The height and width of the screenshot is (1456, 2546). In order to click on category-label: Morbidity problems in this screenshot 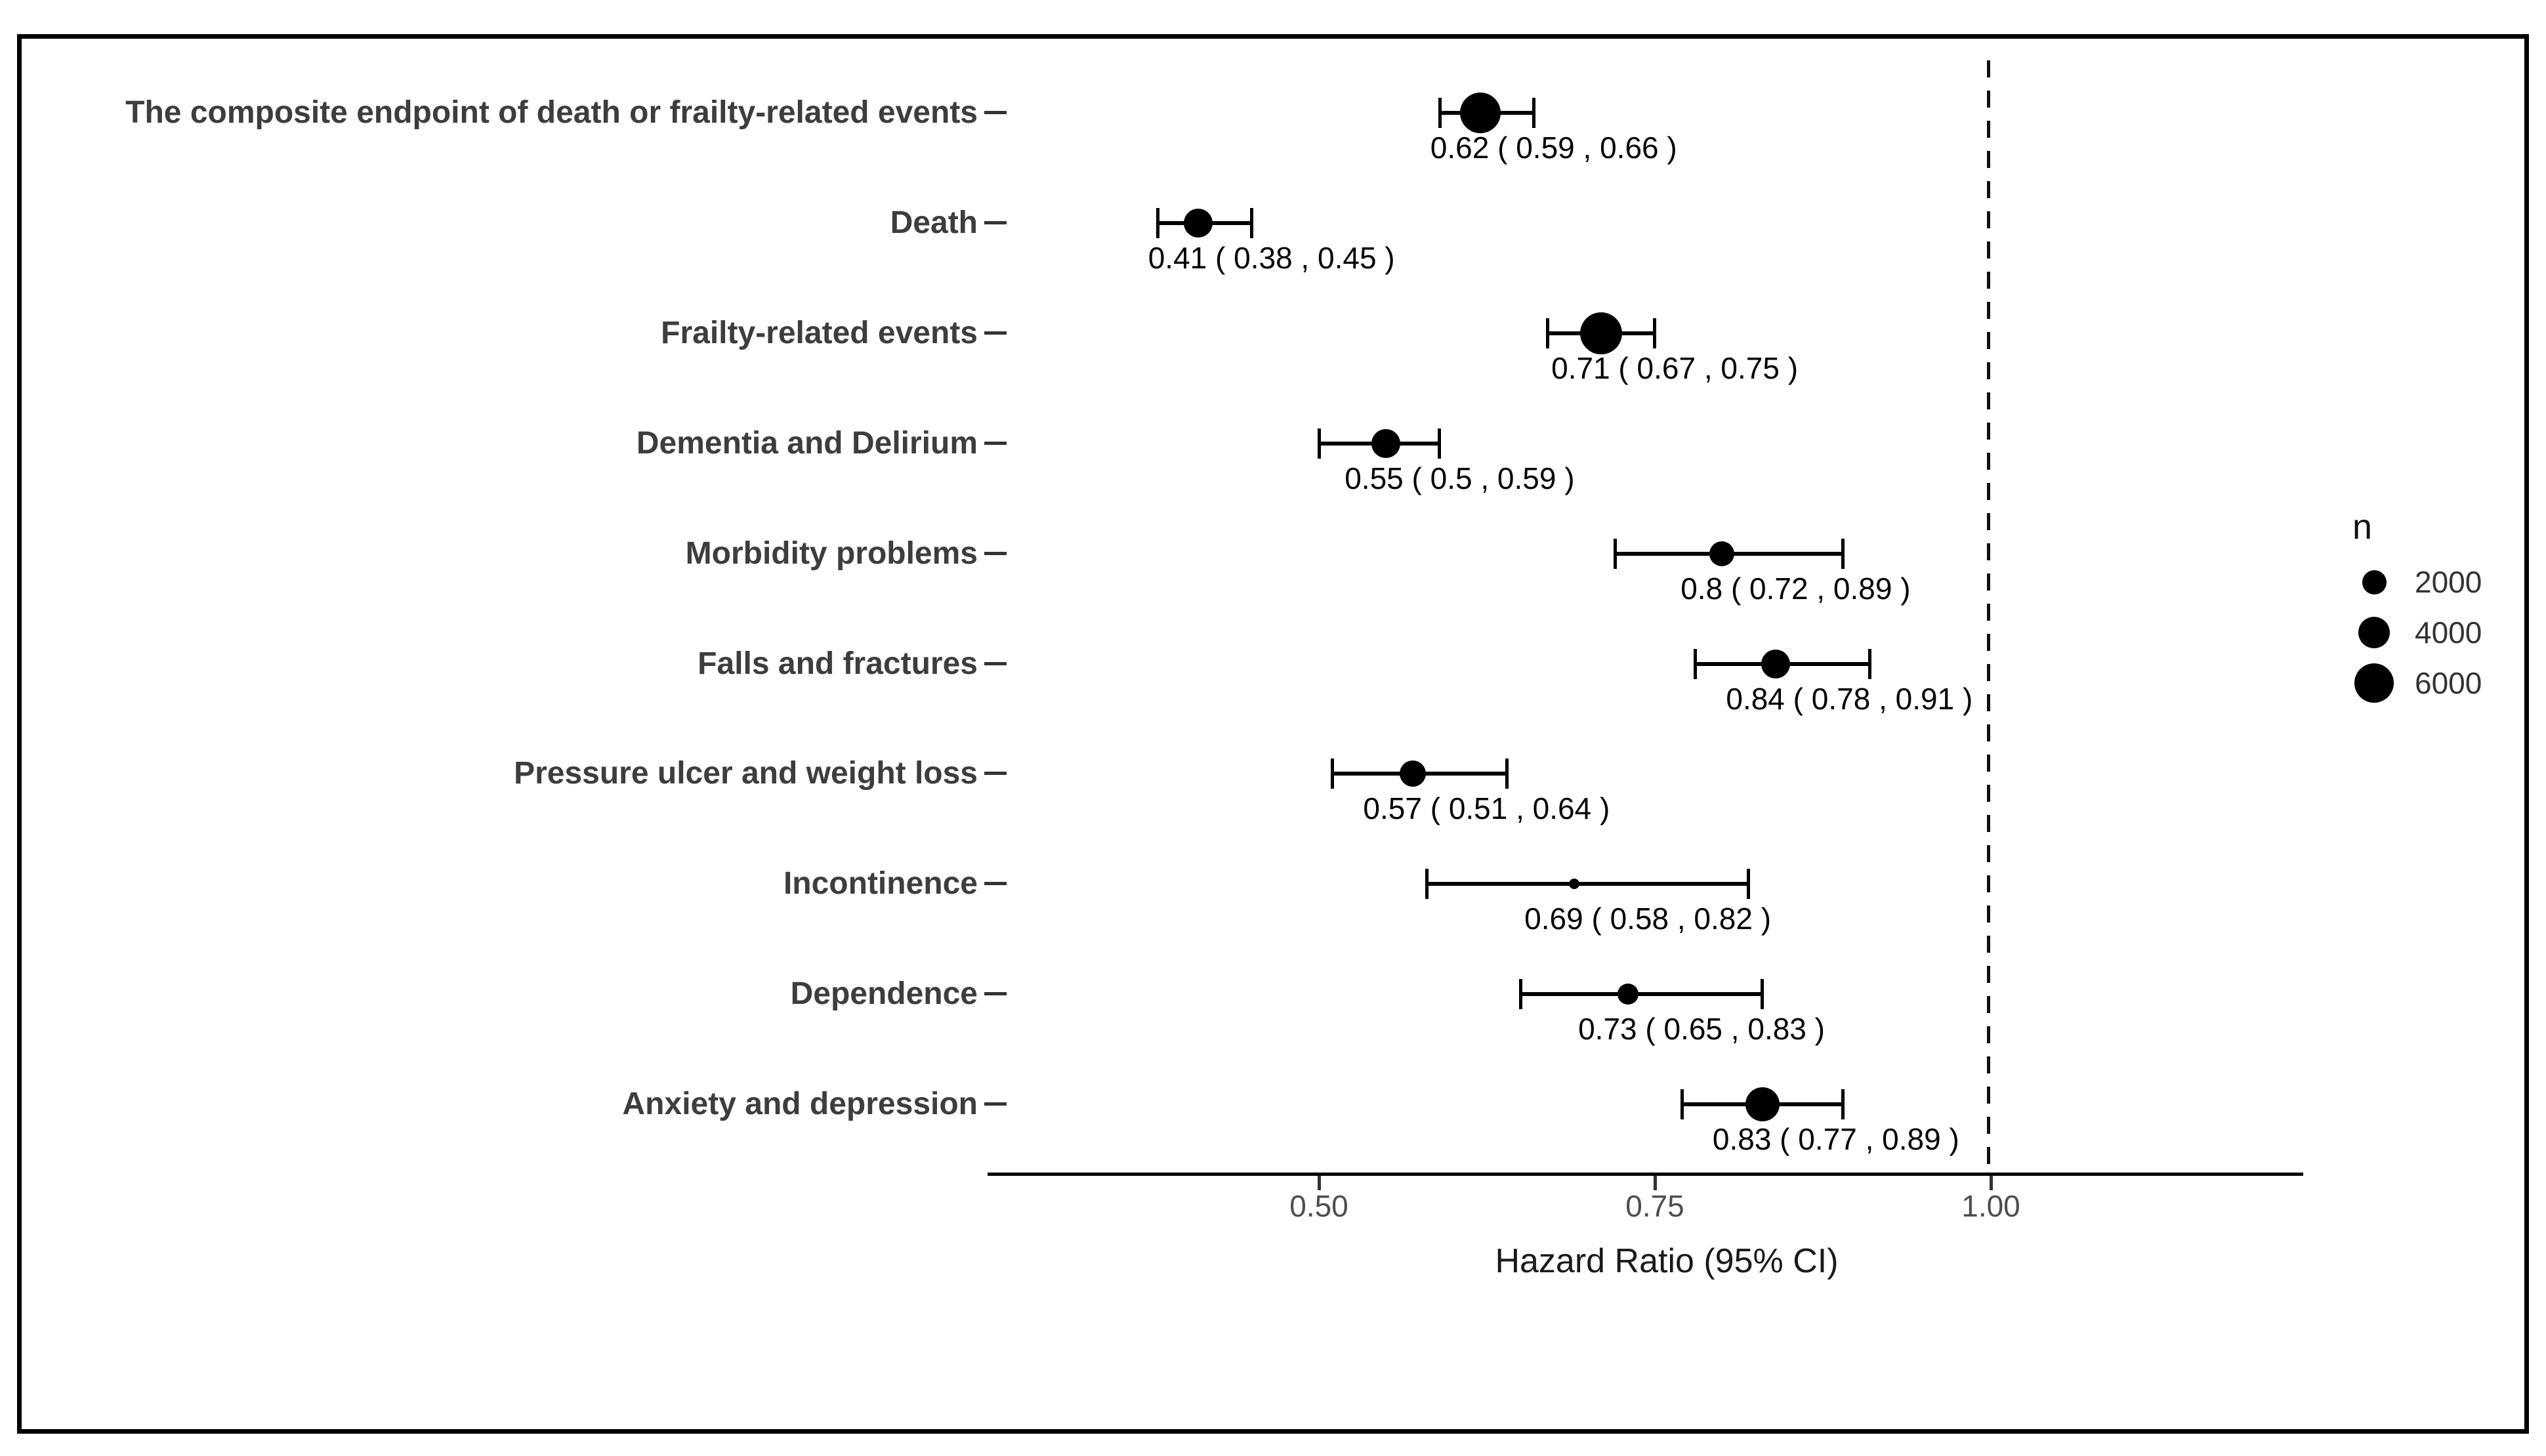, I will do `click(831, 553)`.